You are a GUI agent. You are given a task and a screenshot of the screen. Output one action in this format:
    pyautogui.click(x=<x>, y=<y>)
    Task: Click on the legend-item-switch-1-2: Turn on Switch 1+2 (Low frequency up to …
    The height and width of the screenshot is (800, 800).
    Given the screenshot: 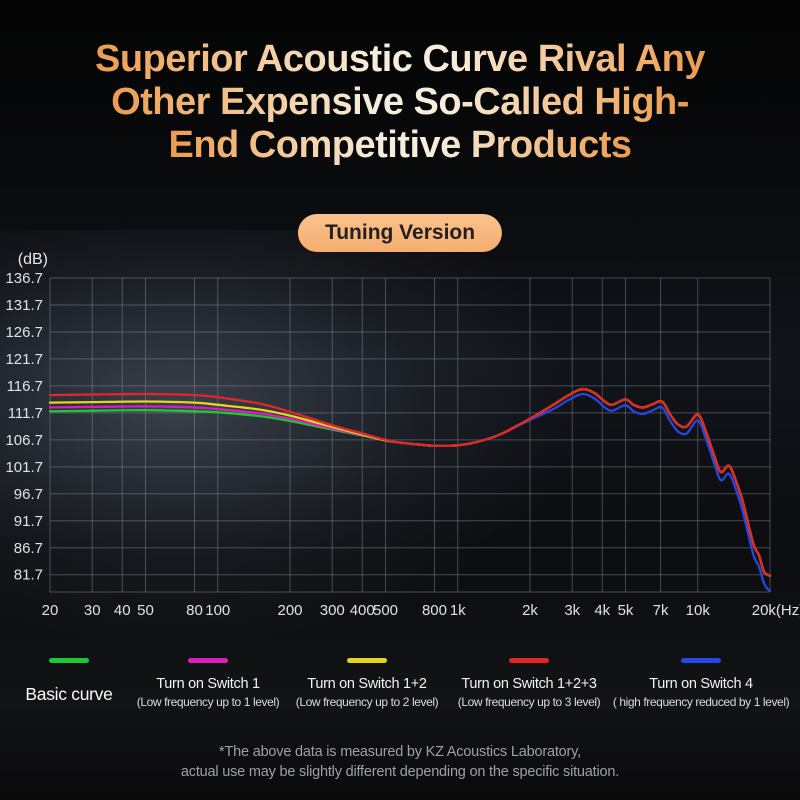 What is the action you would take?
    pyautogui.click(x=367, y=683)
    